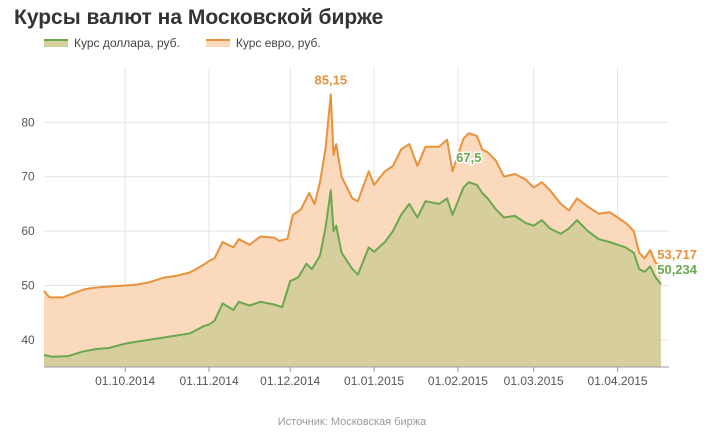 The width and height of the screenshot is (704, 436). I want to click on x-tick-label-2: 01.12.2014, so click(290, 381).